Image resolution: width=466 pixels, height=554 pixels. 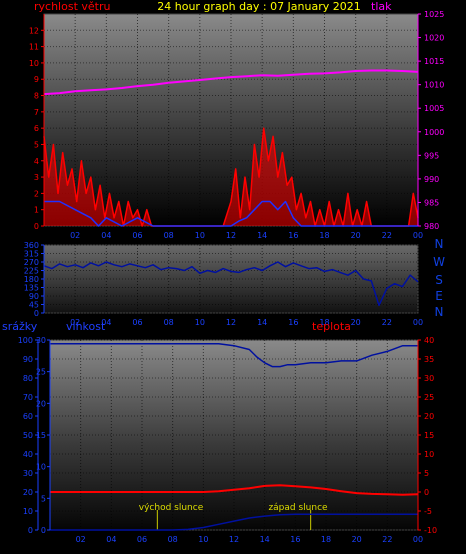 What do you see at coordinates (34, 47) in the screenshot?
I see `left-axis-label: 11` at bounding box center [34, 47].